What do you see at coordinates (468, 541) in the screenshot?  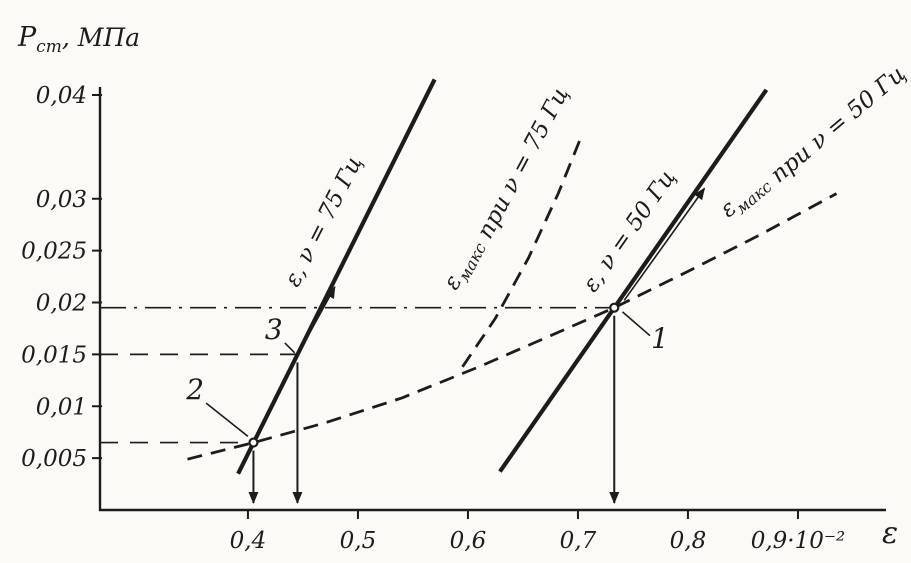 I see `x-tick-label: 0,6` at bounding box center [468, 541].